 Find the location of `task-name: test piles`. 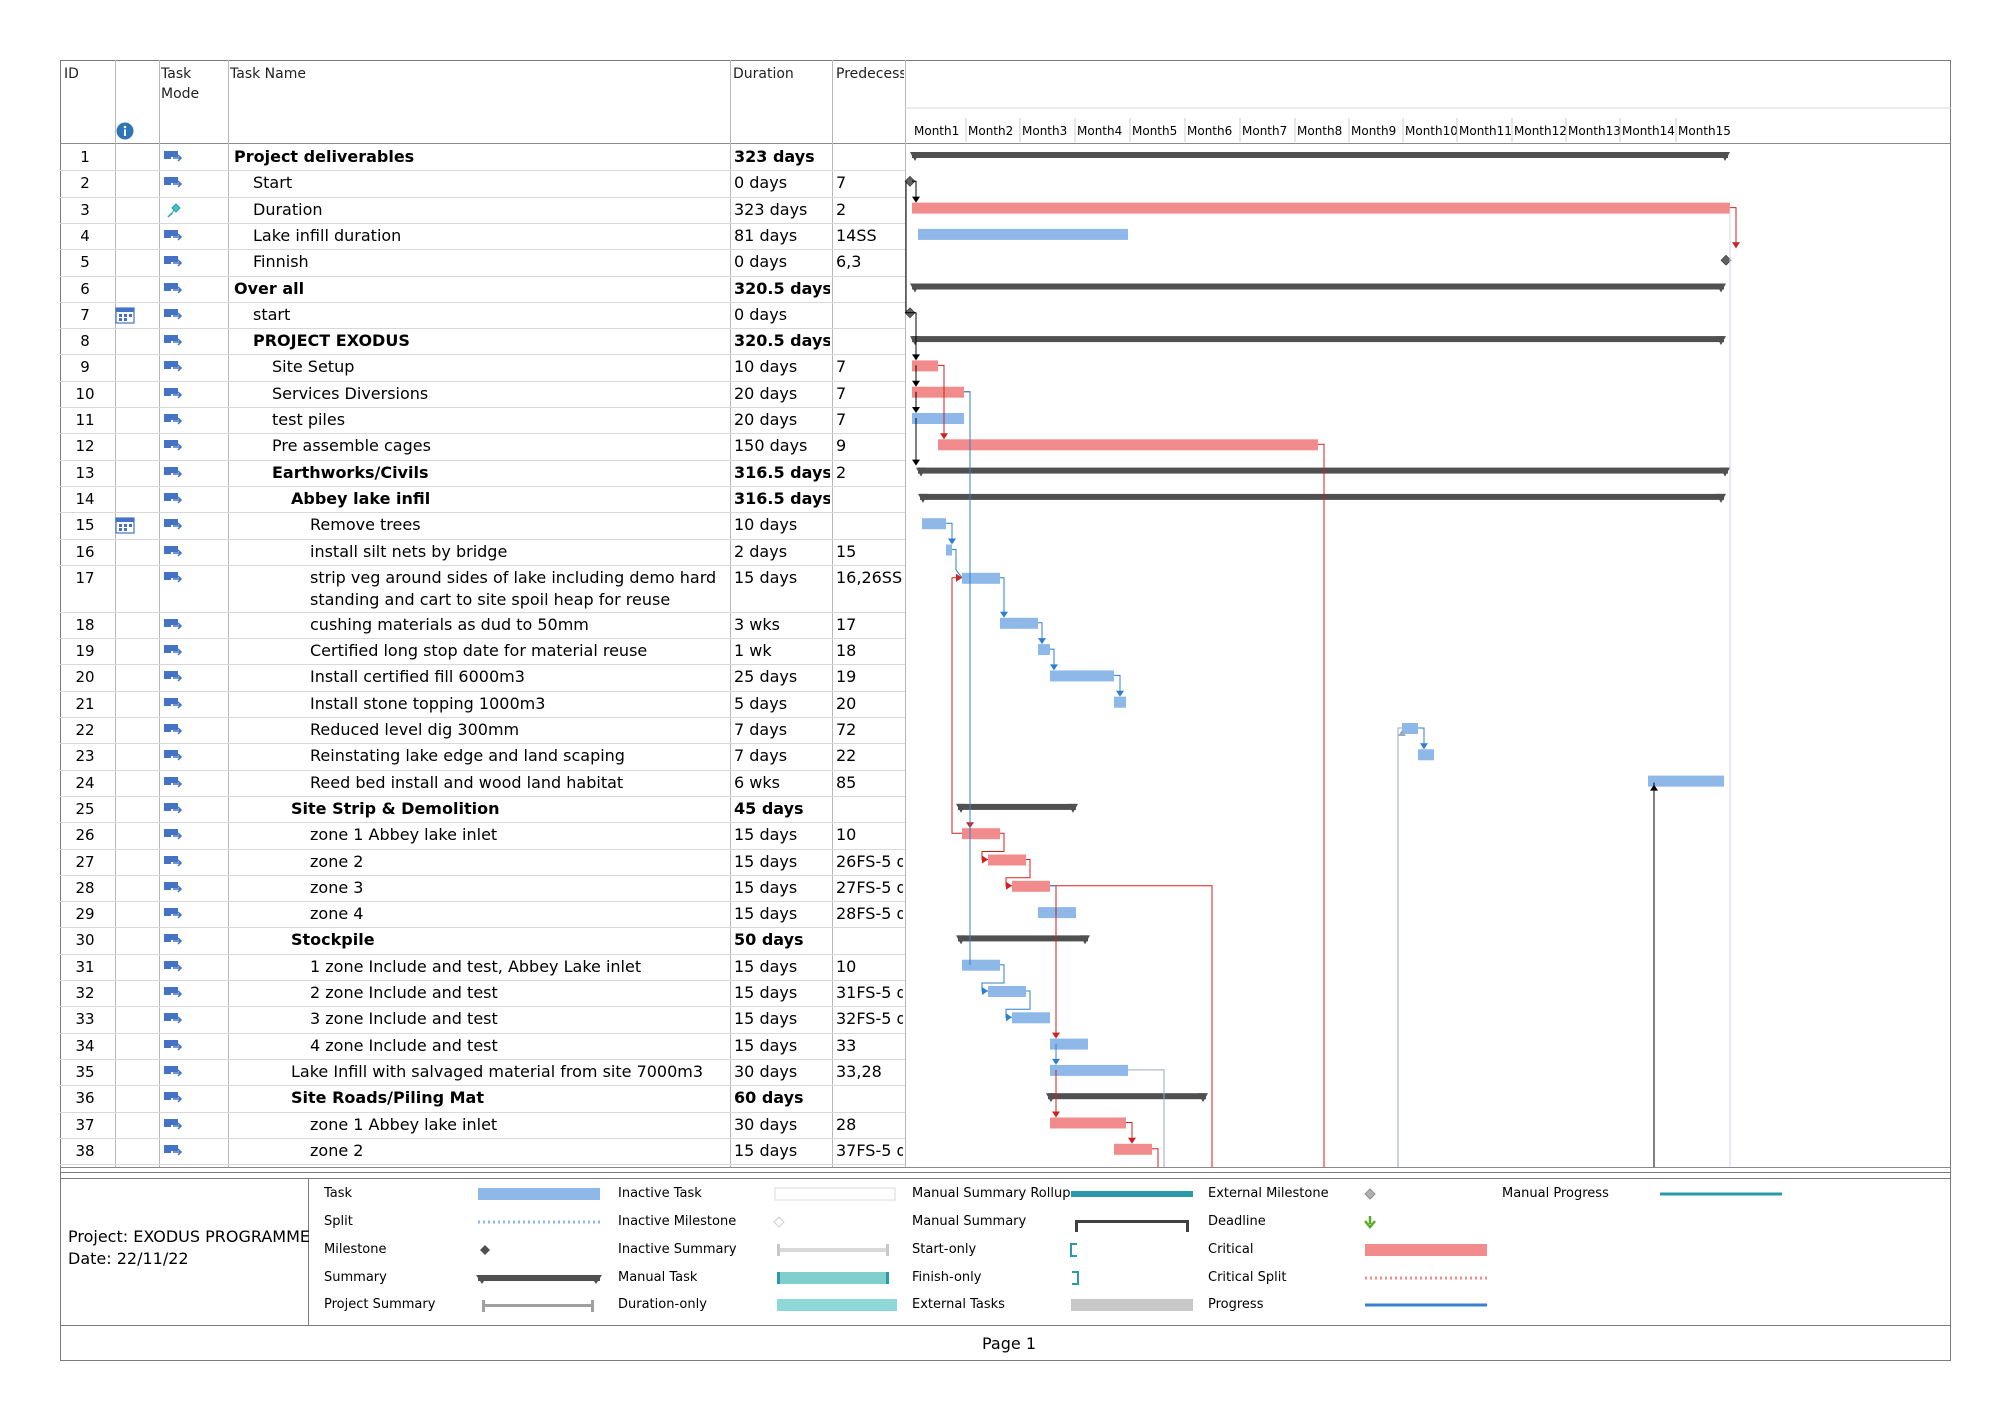

task-name: test piles is located at coordinates (309, 419).